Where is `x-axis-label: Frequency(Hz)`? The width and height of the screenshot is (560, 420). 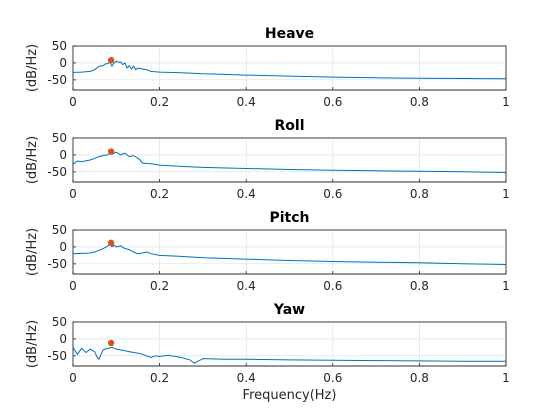
x-axis-label: Frequency(Hz) is located at coordinates (290, 395).